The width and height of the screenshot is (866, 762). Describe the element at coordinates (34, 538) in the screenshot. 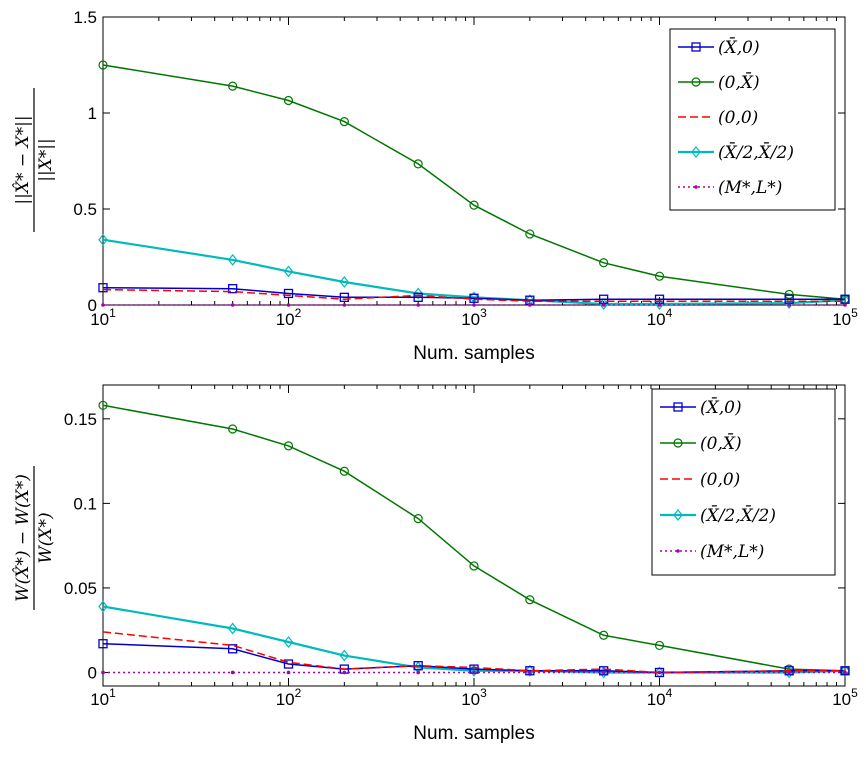

I see `y-axis-label: W(X̂*) − W(X*) W(X*)` at that location.